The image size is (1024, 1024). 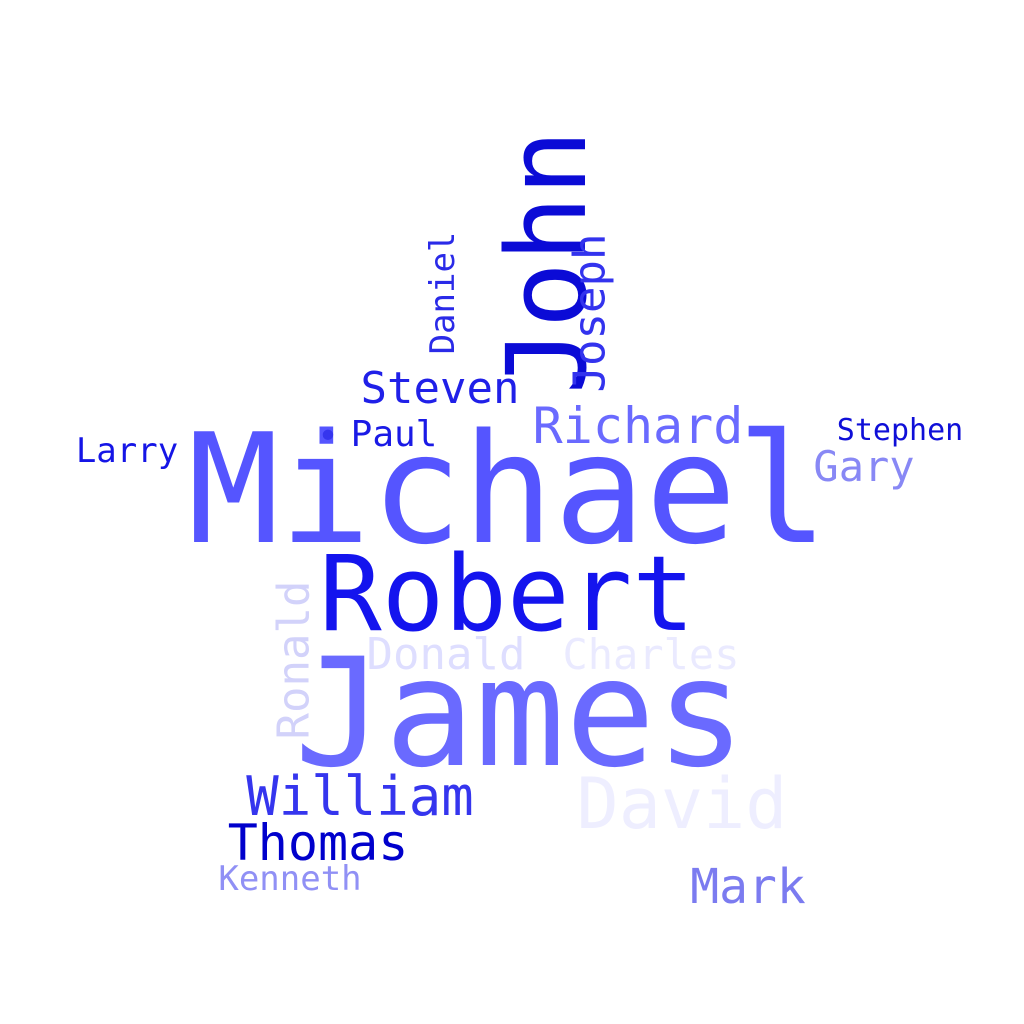 What do you see at coordinates (748, 887) in the screenshot?
I see `word-mark: Mark` at bounding box center [748, 887].